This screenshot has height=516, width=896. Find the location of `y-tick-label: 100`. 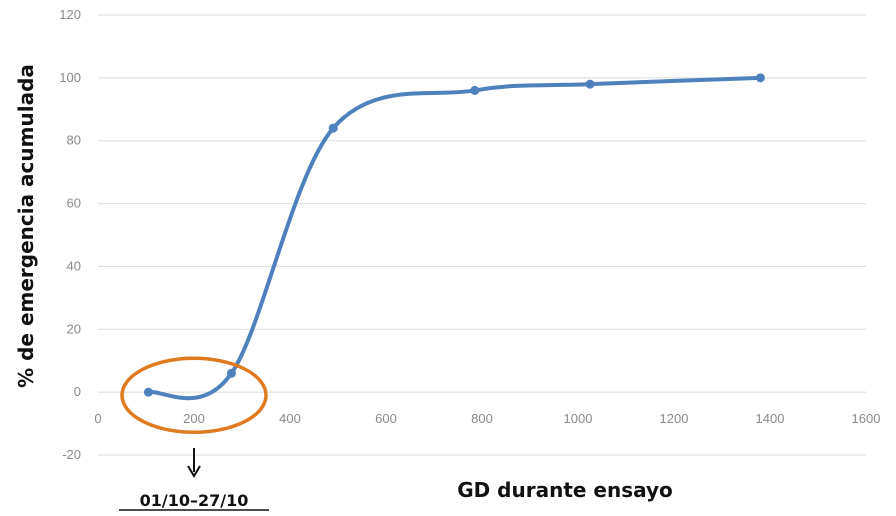

y-tick-label: 100 is located at coordinates (70, 77).